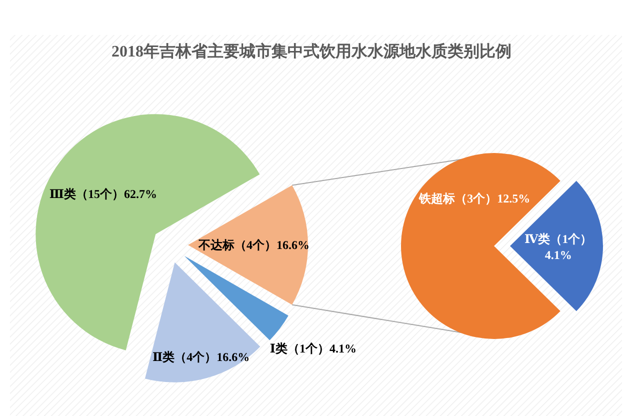 Image resolution: width=635 pixels, height=416 pixels. Describe the element at coordinates (313, 349) in the screenshot. I see `slice-label: Ⅰ类（1个）4.1%` at that location.